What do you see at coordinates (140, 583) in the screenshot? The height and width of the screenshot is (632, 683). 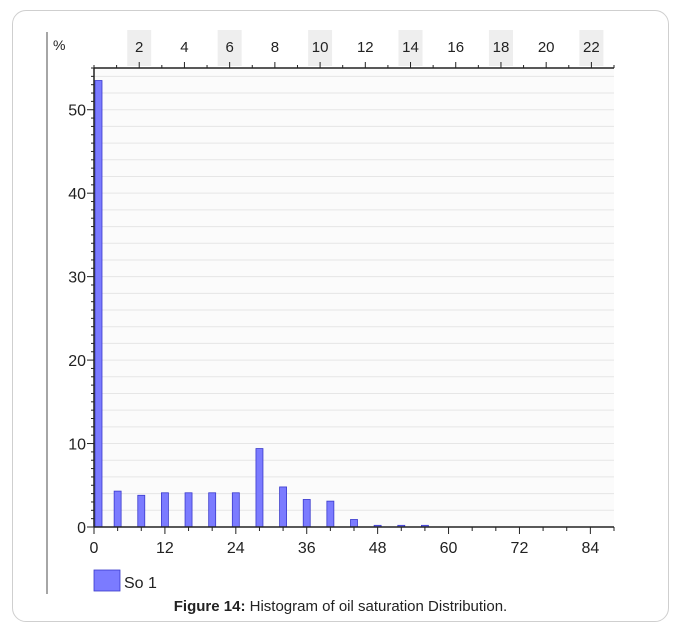 I see `legend-label: So 1` at bounding box center [140, 583].